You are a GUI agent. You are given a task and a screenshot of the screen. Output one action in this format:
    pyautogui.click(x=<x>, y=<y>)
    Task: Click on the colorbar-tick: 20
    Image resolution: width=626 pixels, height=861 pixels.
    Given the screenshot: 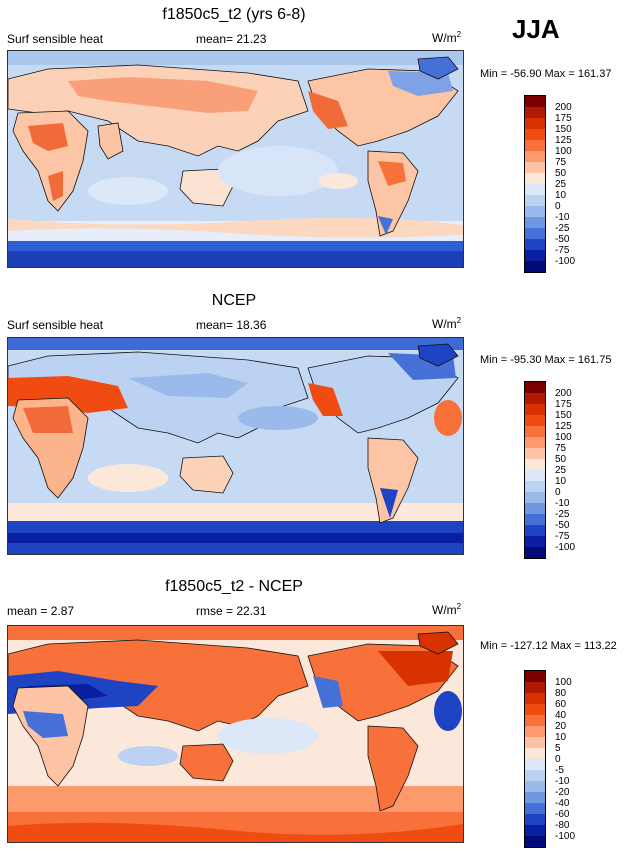 What is the action you would take?
    pyautogui.click(x=561, y=726)
    